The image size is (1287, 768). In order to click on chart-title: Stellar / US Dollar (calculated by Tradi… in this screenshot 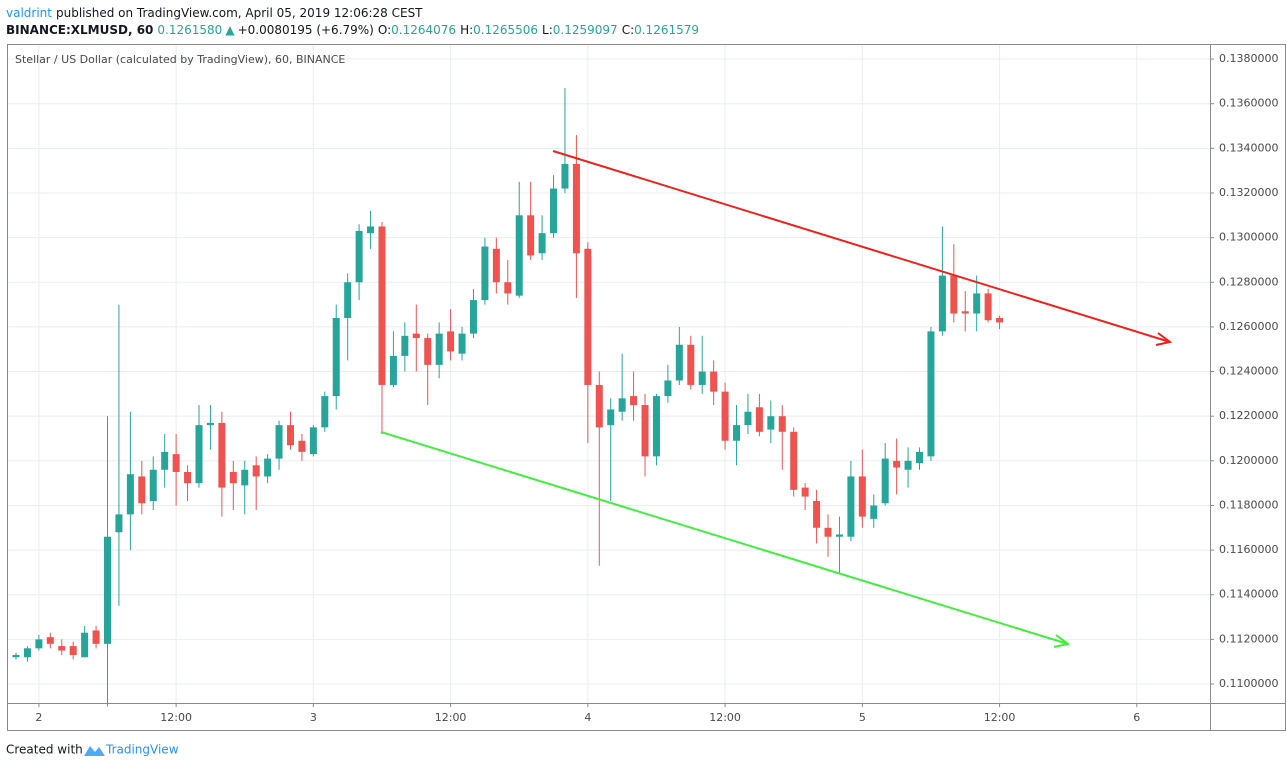, I will do `click(180, 59)`.